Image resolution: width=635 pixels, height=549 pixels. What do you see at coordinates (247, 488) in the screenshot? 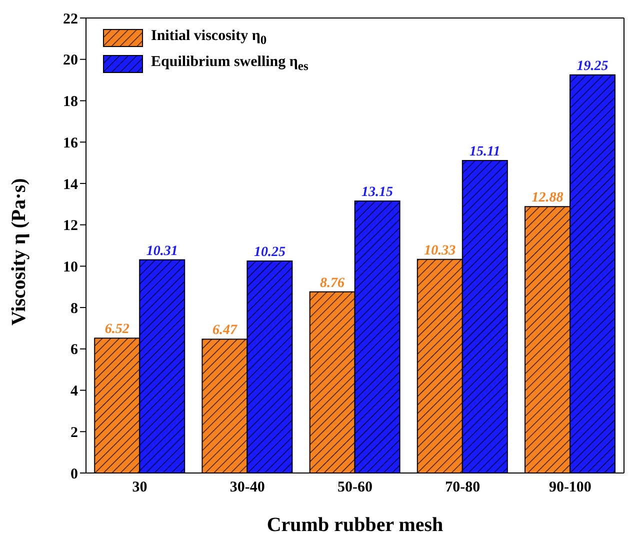
I see `x-tick-label: 30-40` at bounding box center [247, 488].